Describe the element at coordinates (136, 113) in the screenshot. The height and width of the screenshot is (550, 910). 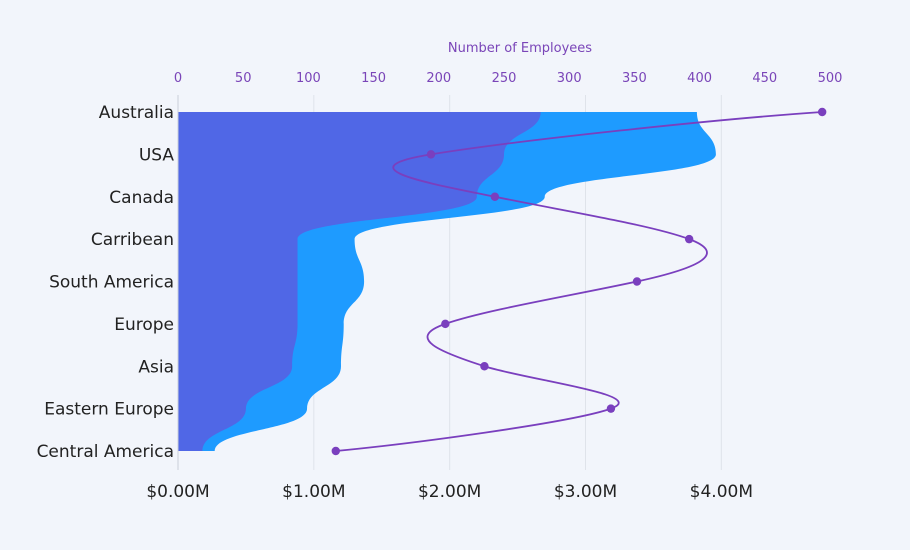
I see `category-label-australia: Australia` at that location.